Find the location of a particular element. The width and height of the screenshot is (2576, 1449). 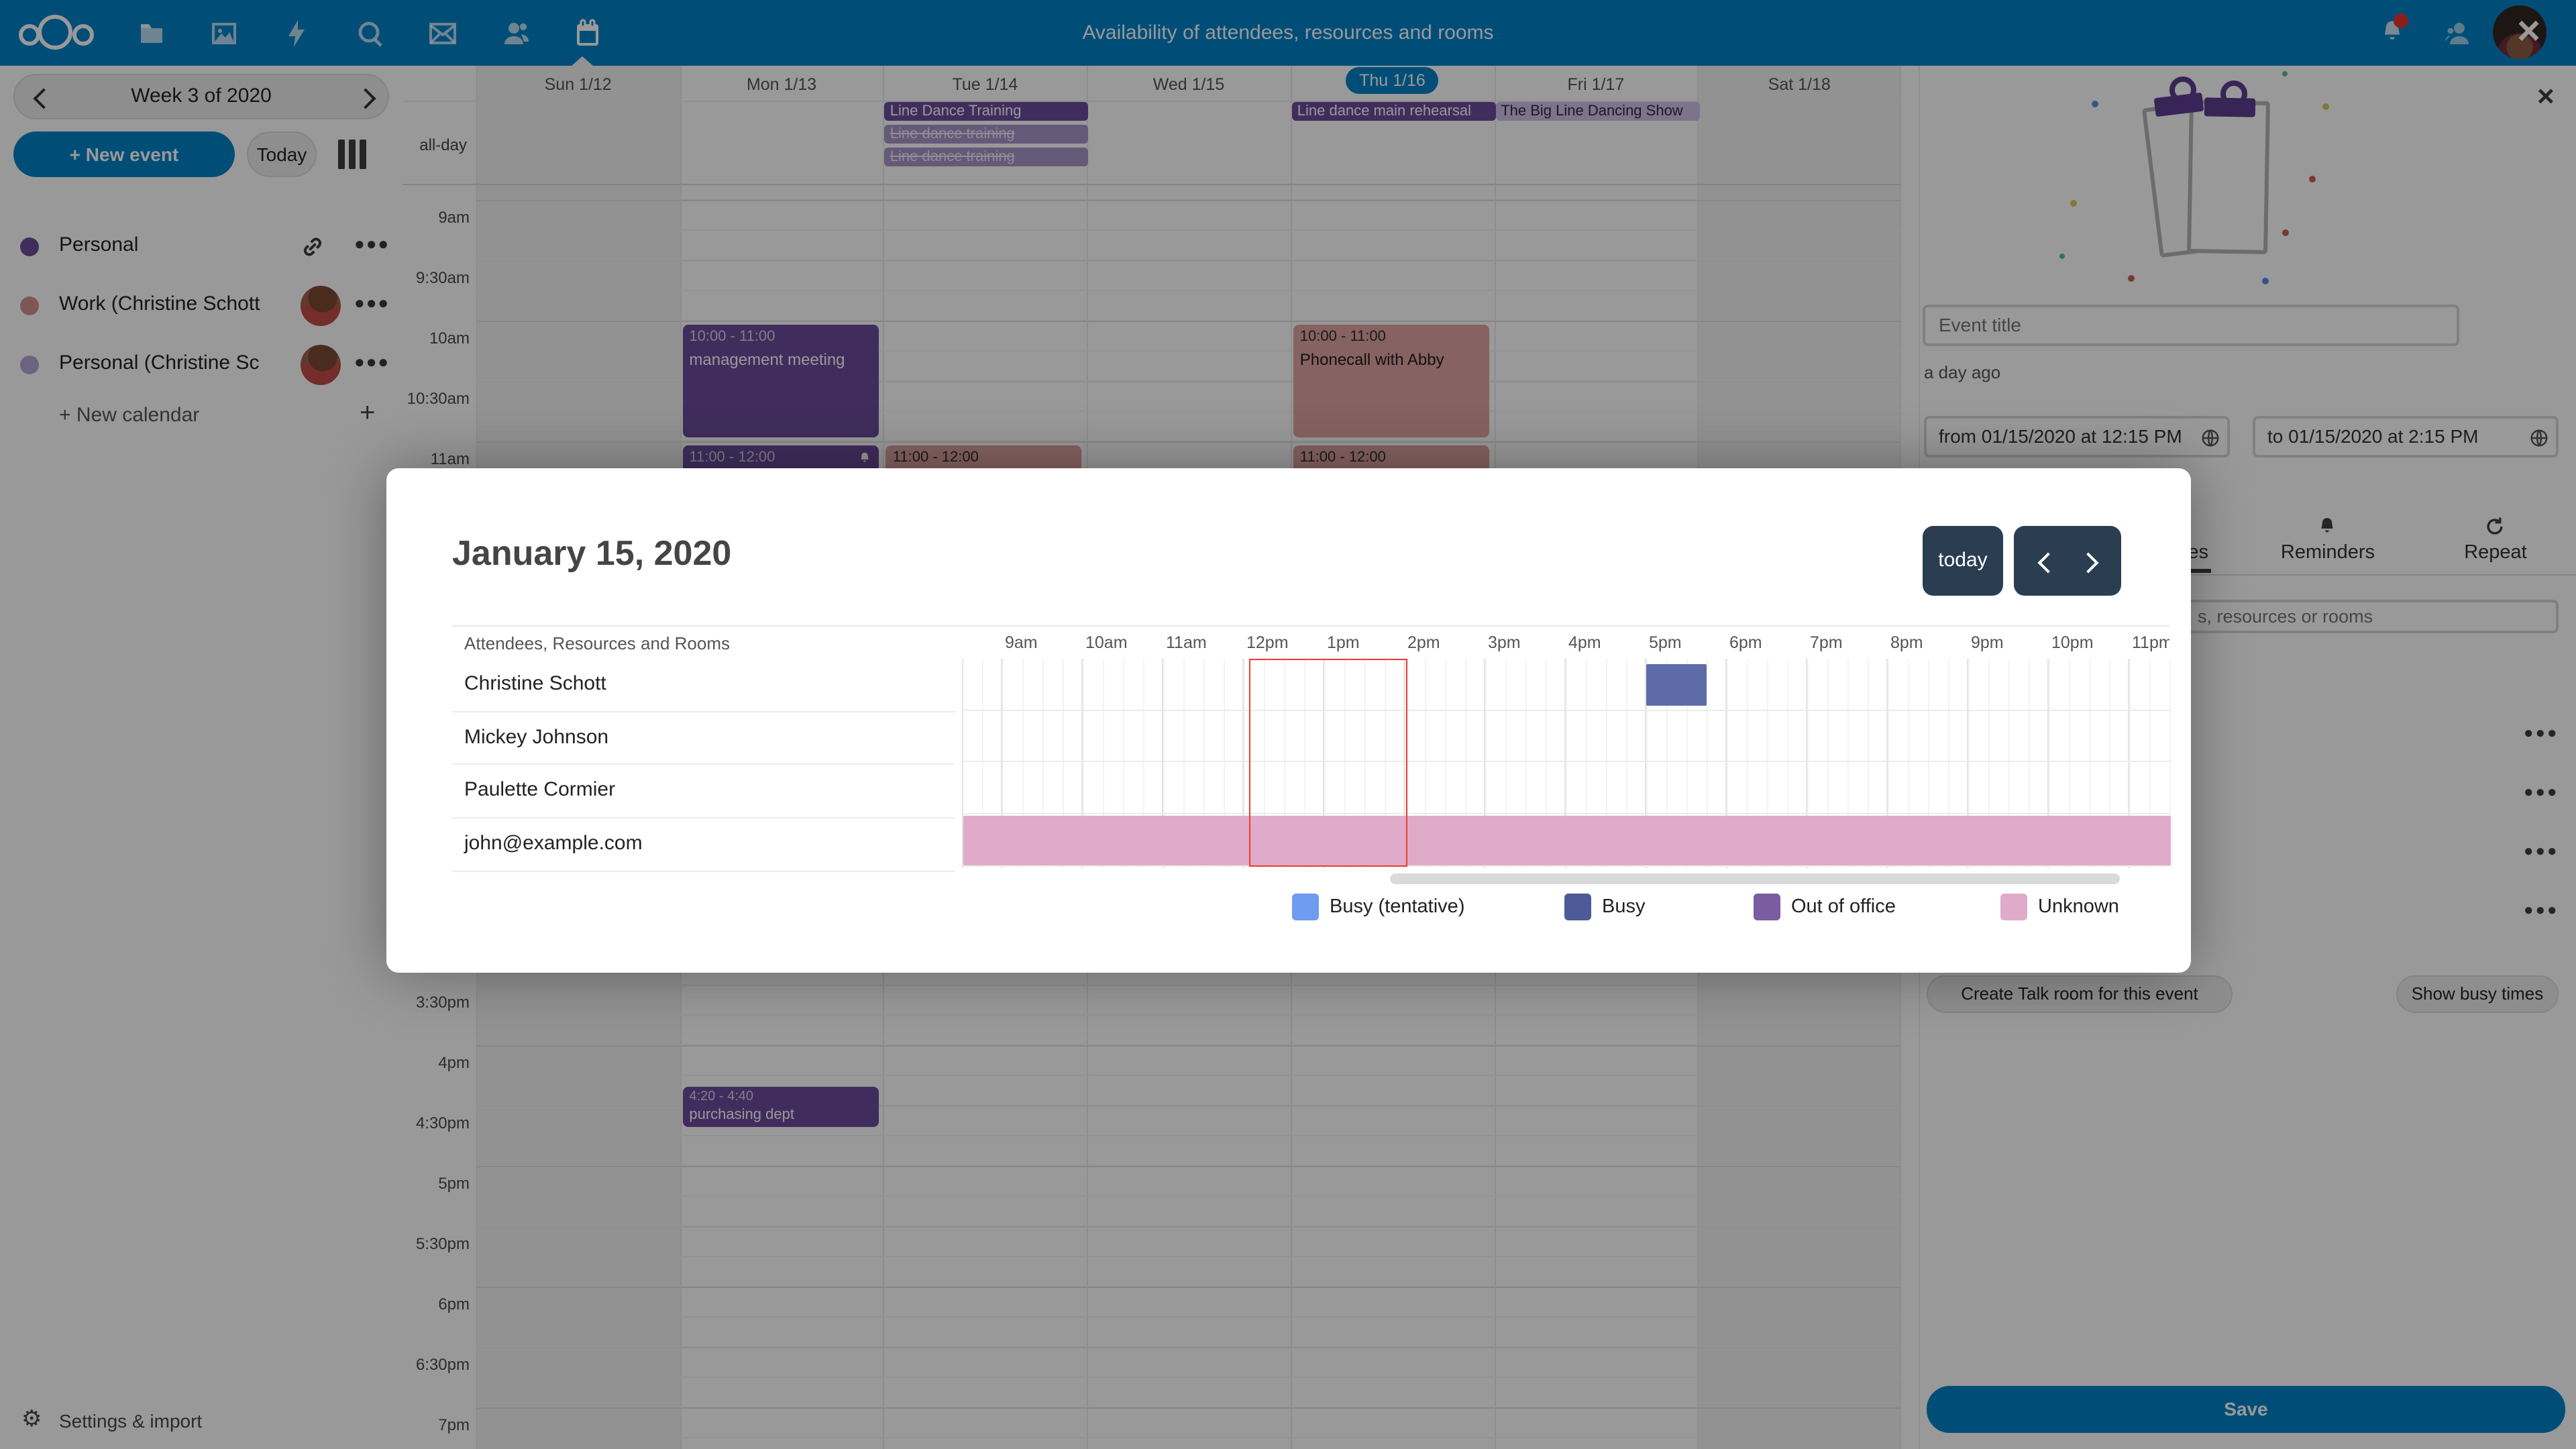

legend-swatch-busy is located at coordinates (1577, 907).